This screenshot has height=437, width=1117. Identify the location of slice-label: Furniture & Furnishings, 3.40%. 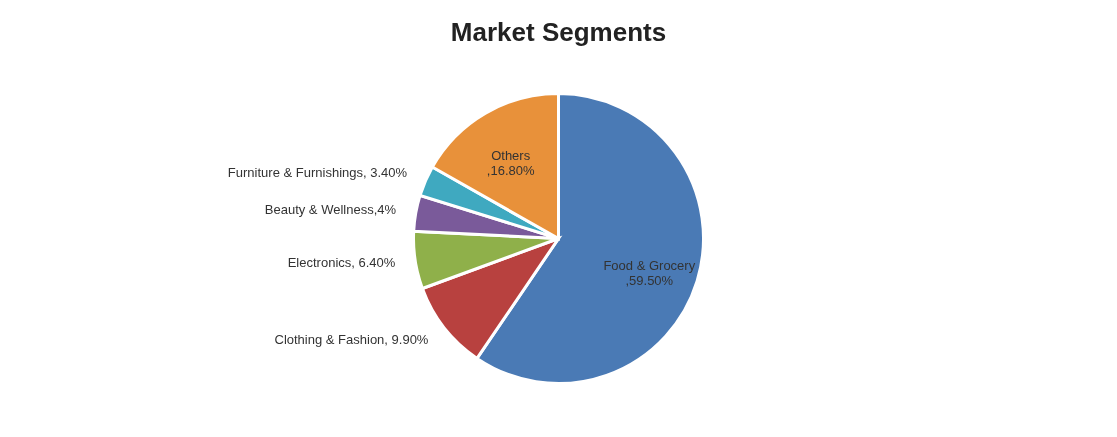
(317, 172).